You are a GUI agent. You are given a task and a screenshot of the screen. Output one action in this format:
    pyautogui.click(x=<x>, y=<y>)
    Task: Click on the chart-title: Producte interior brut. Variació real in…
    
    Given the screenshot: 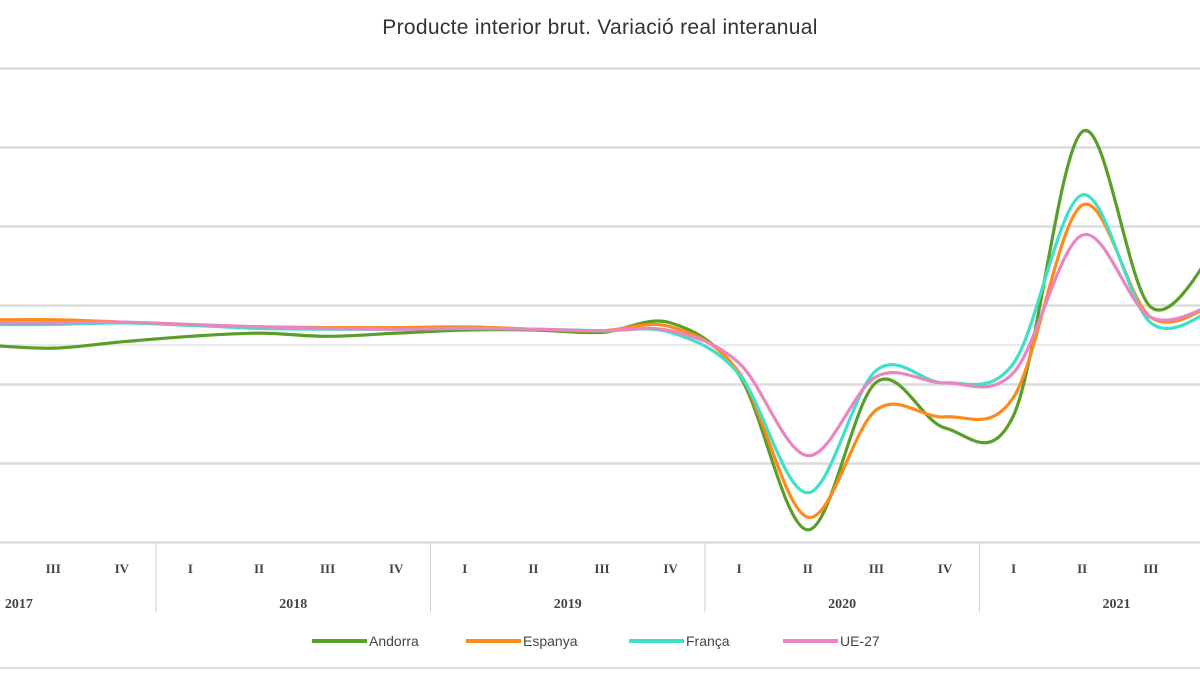 What is the action you would take?
    pyautogui.click(x=600, y=27)
    